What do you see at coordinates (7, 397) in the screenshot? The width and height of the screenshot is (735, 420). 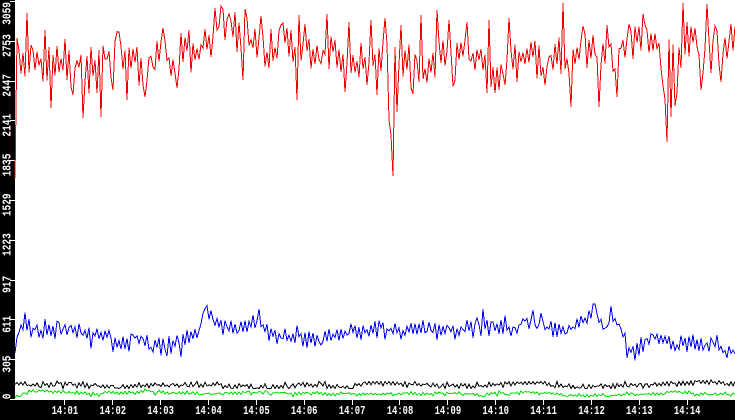 I see `svg-text: 0` at bounding box center [7, 397].